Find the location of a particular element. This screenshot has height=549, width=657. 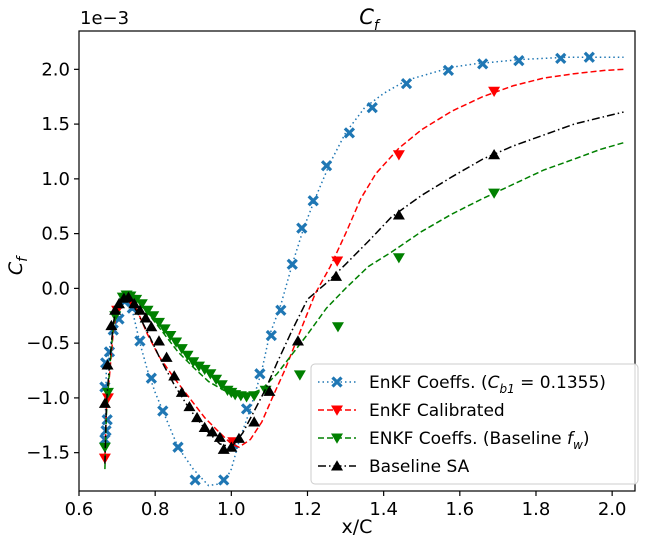

y-tick-label: 2.0 is located at coordinates (55, 69).